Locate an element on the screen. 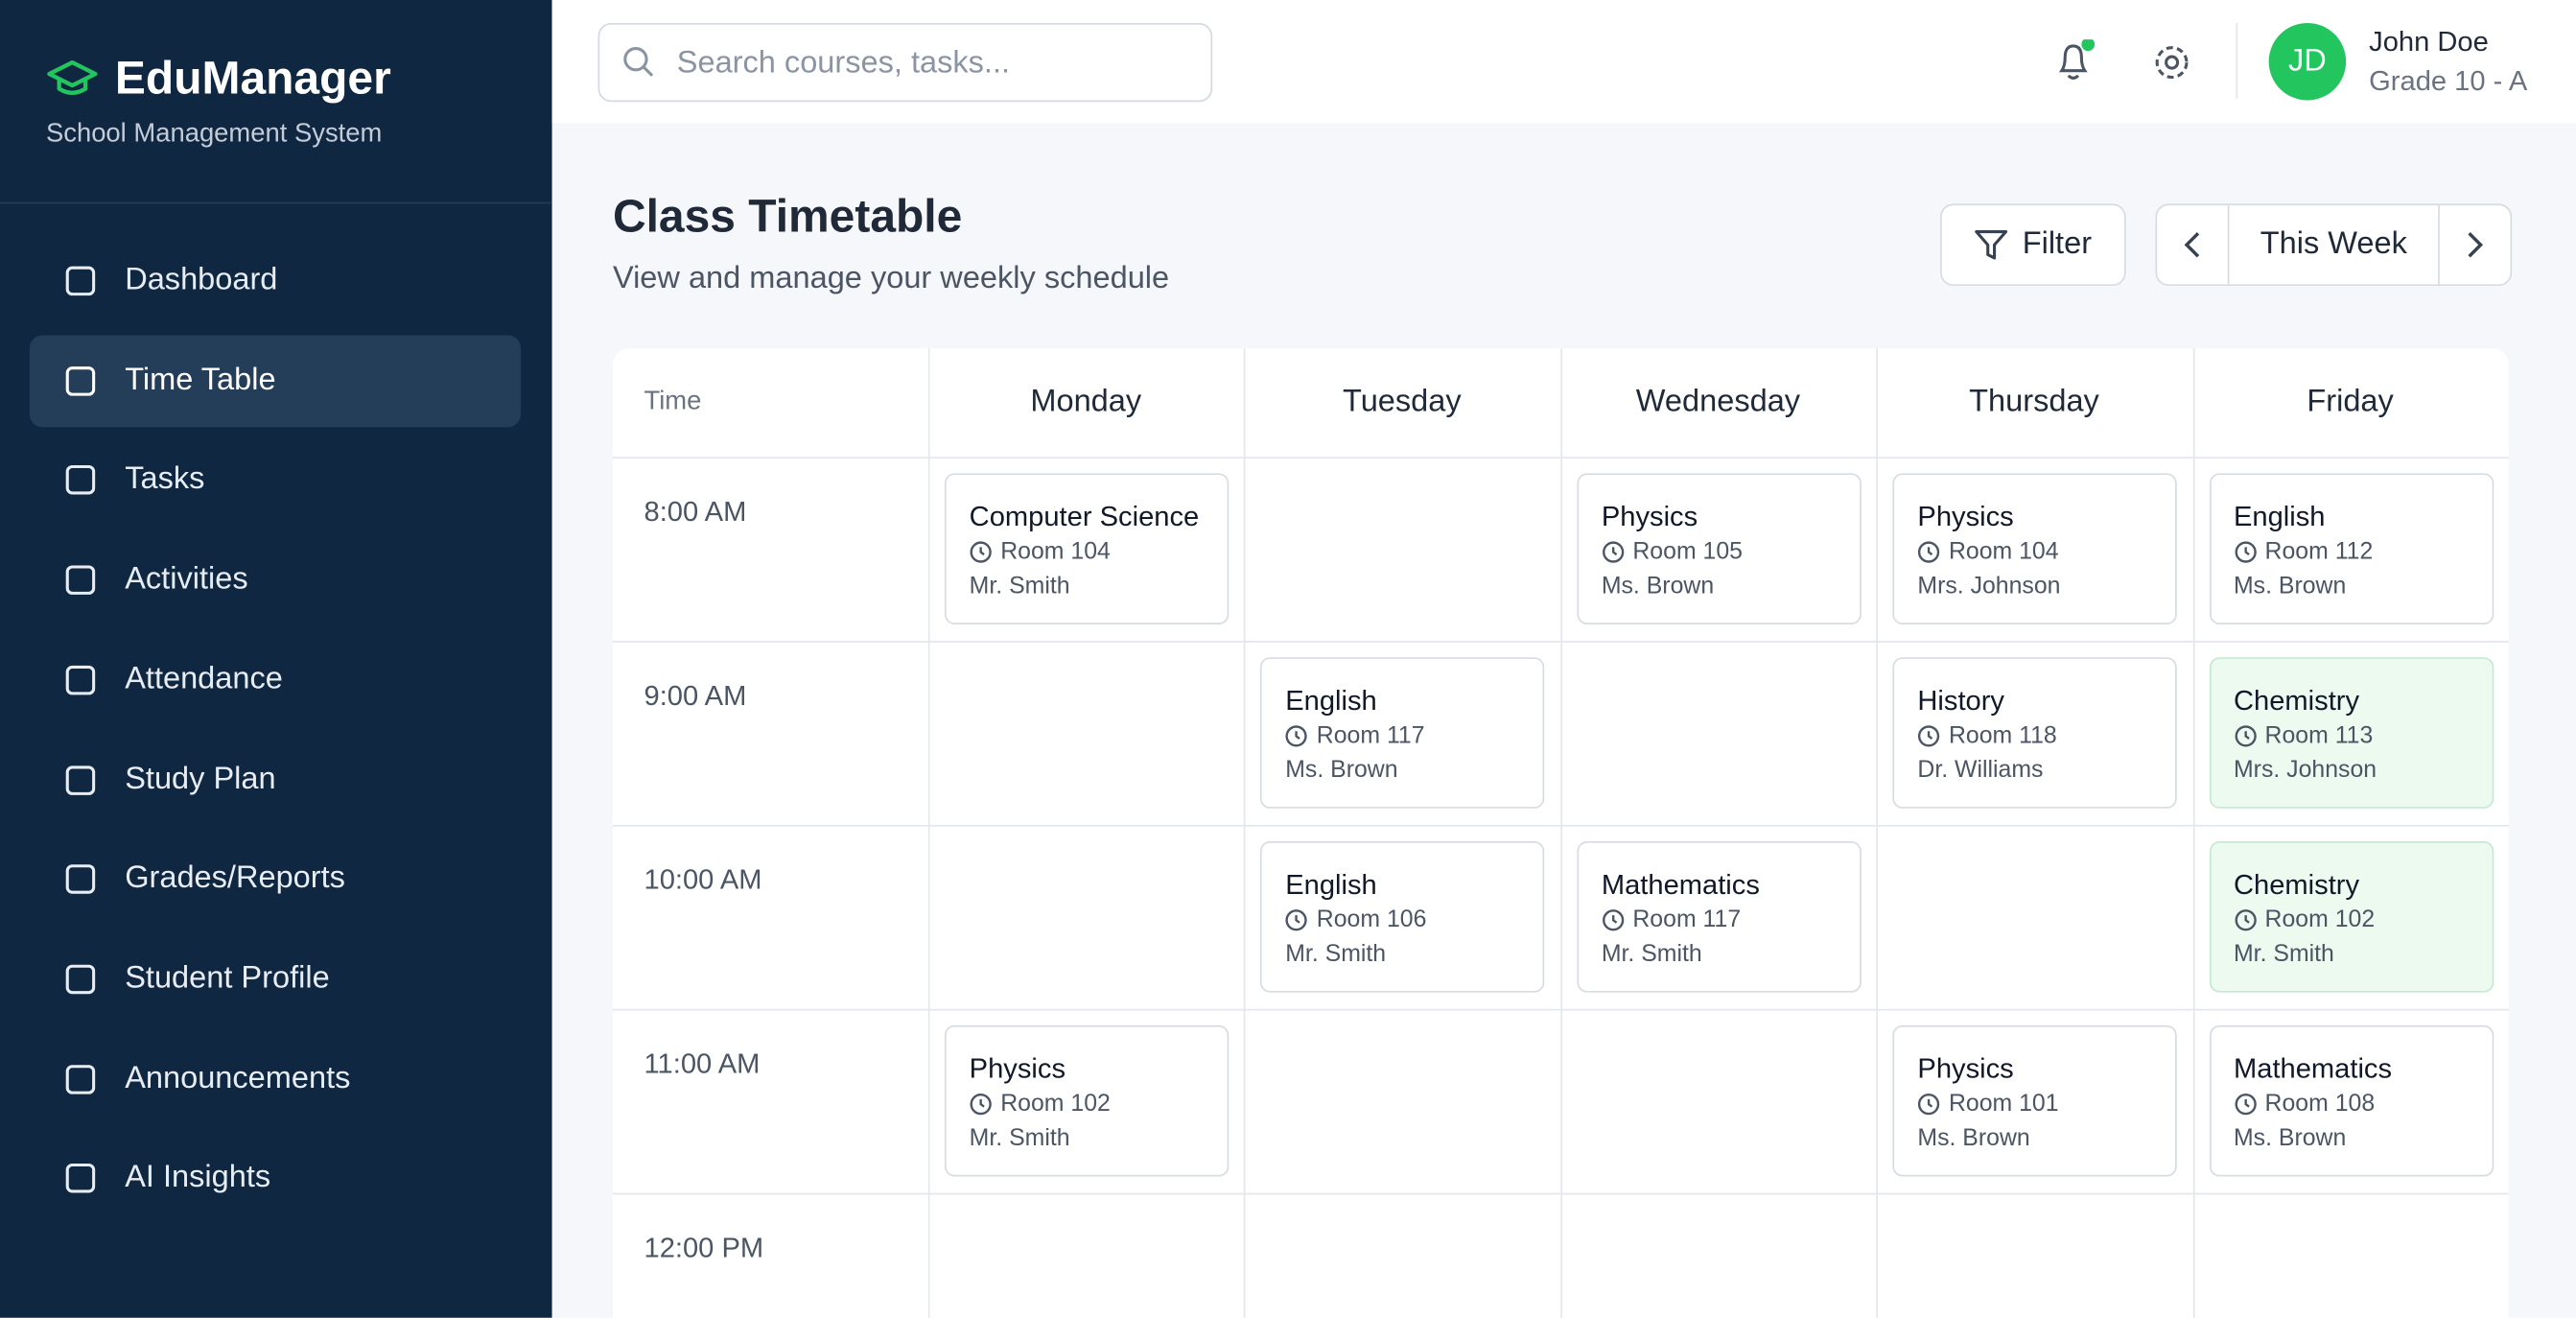 This screenshot has height=1318, width=2576. bell-button is located at coordinates (2075, 62).